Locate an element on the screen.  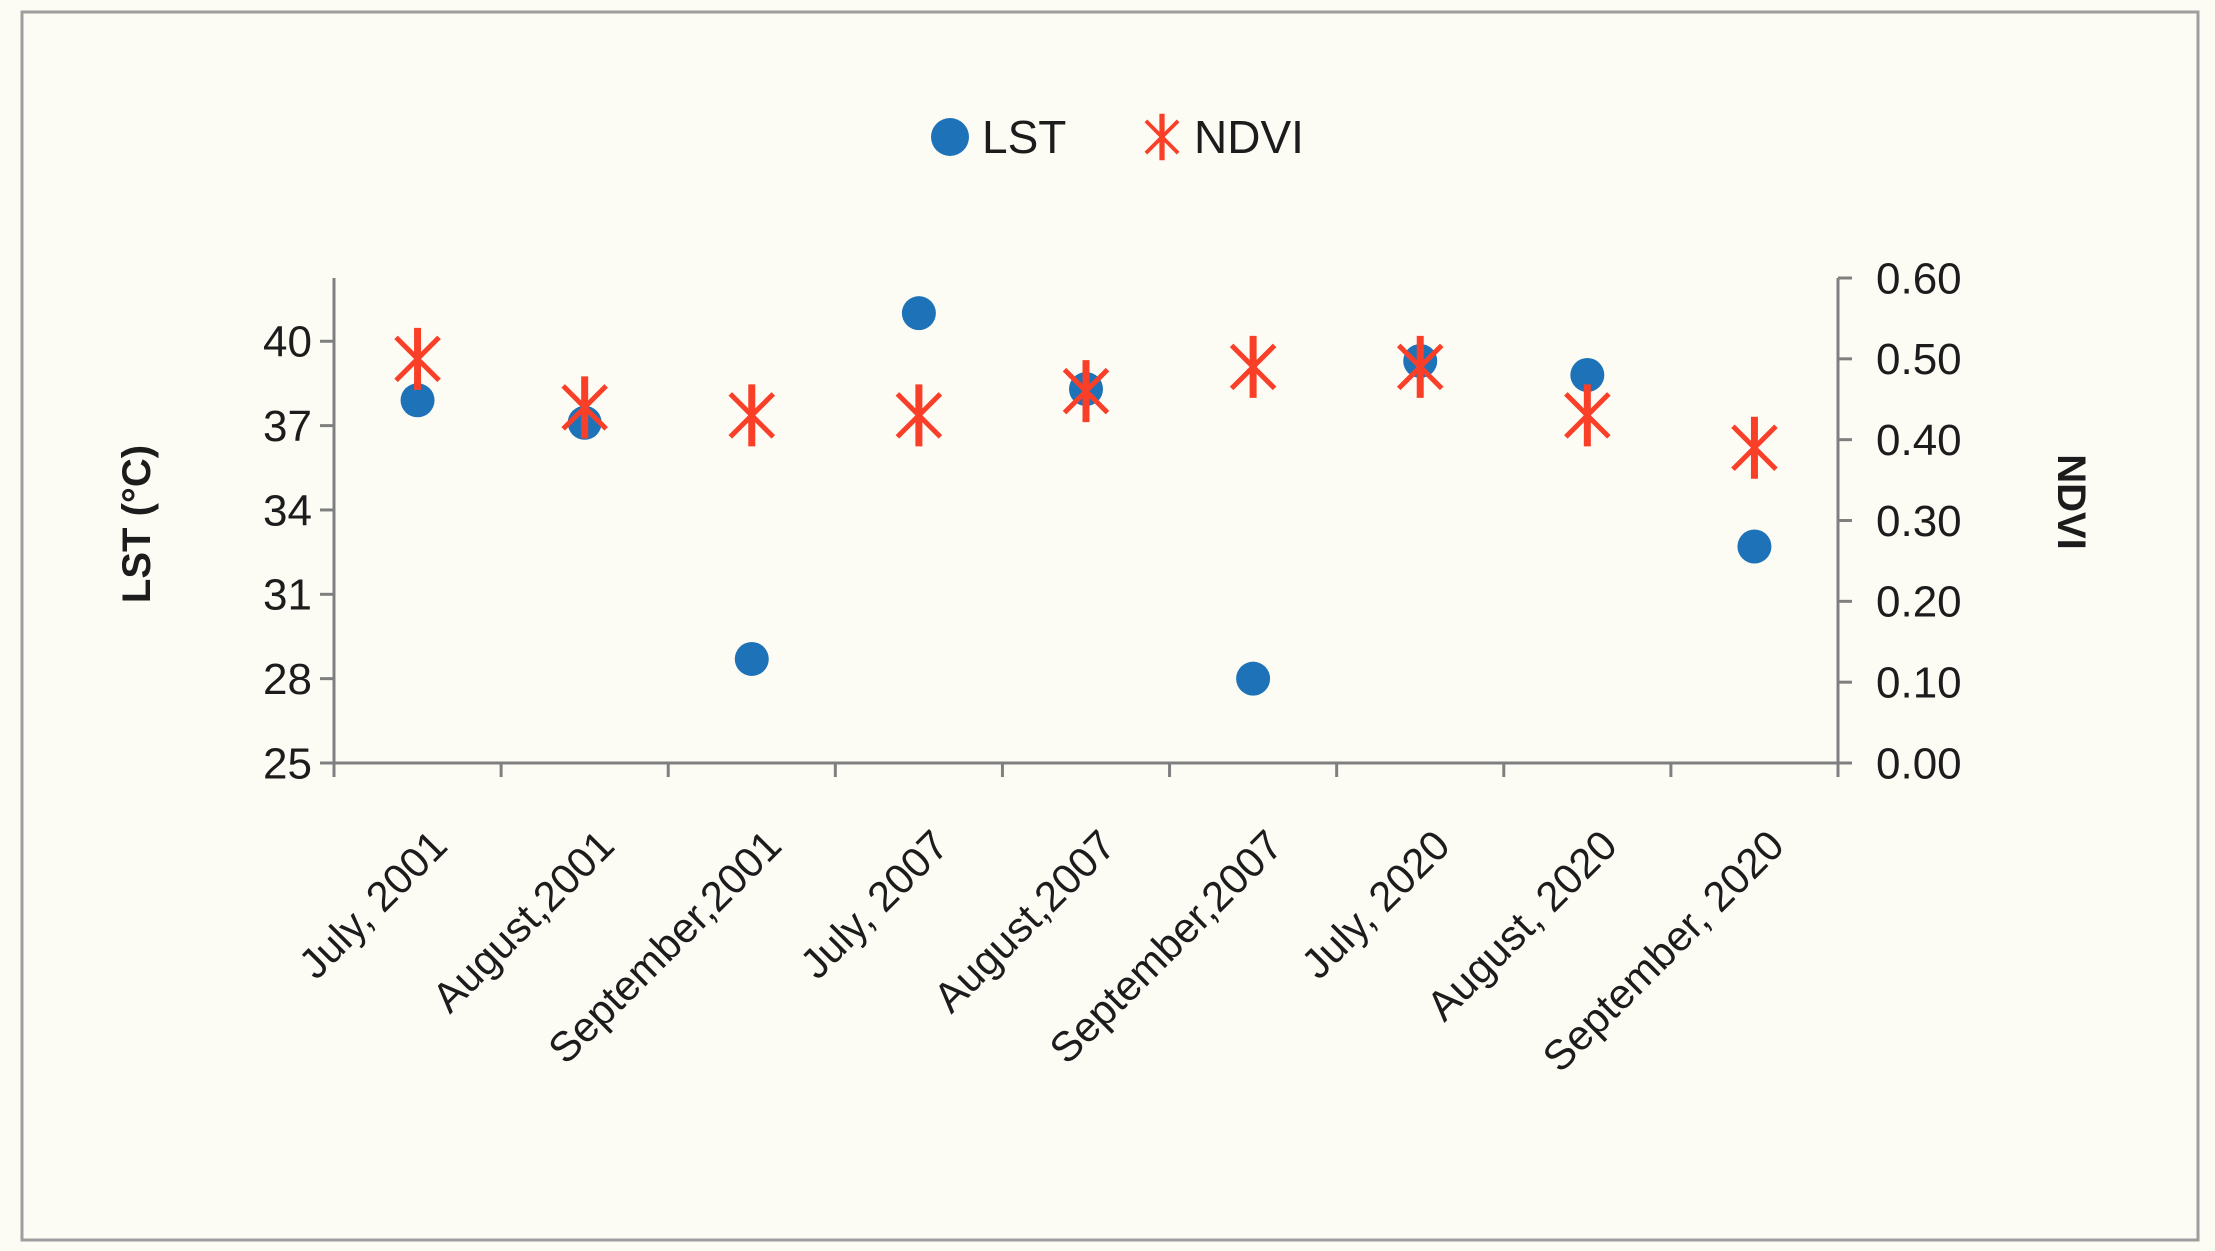
ndvi-legend-marker-icon is located at coordinates (1162, 137).